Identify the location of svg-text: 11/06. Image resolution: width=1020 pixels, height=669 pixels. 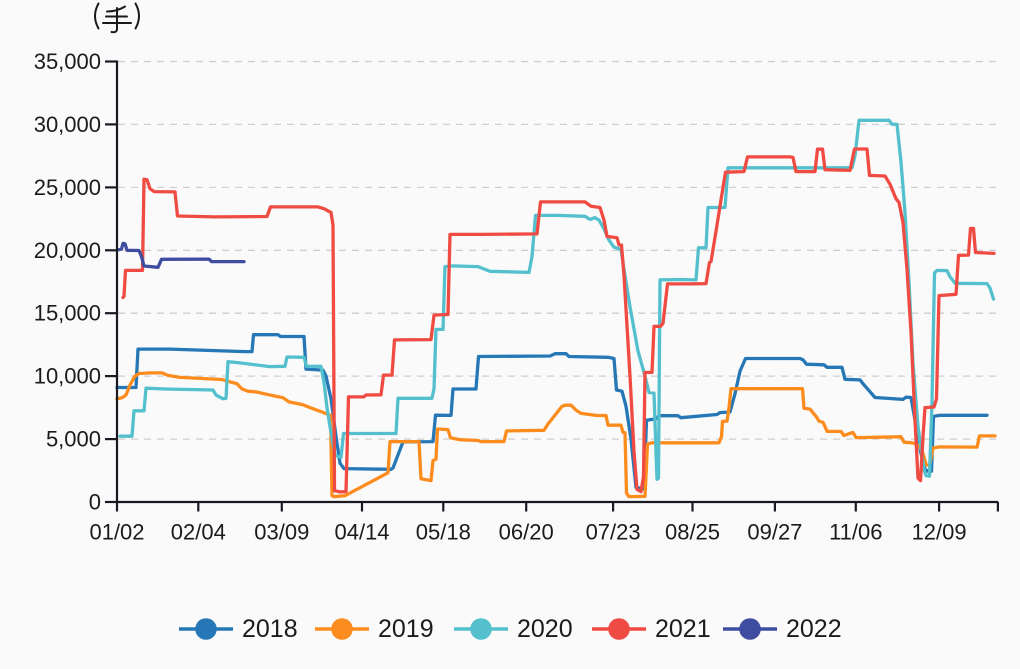
(855, 532).